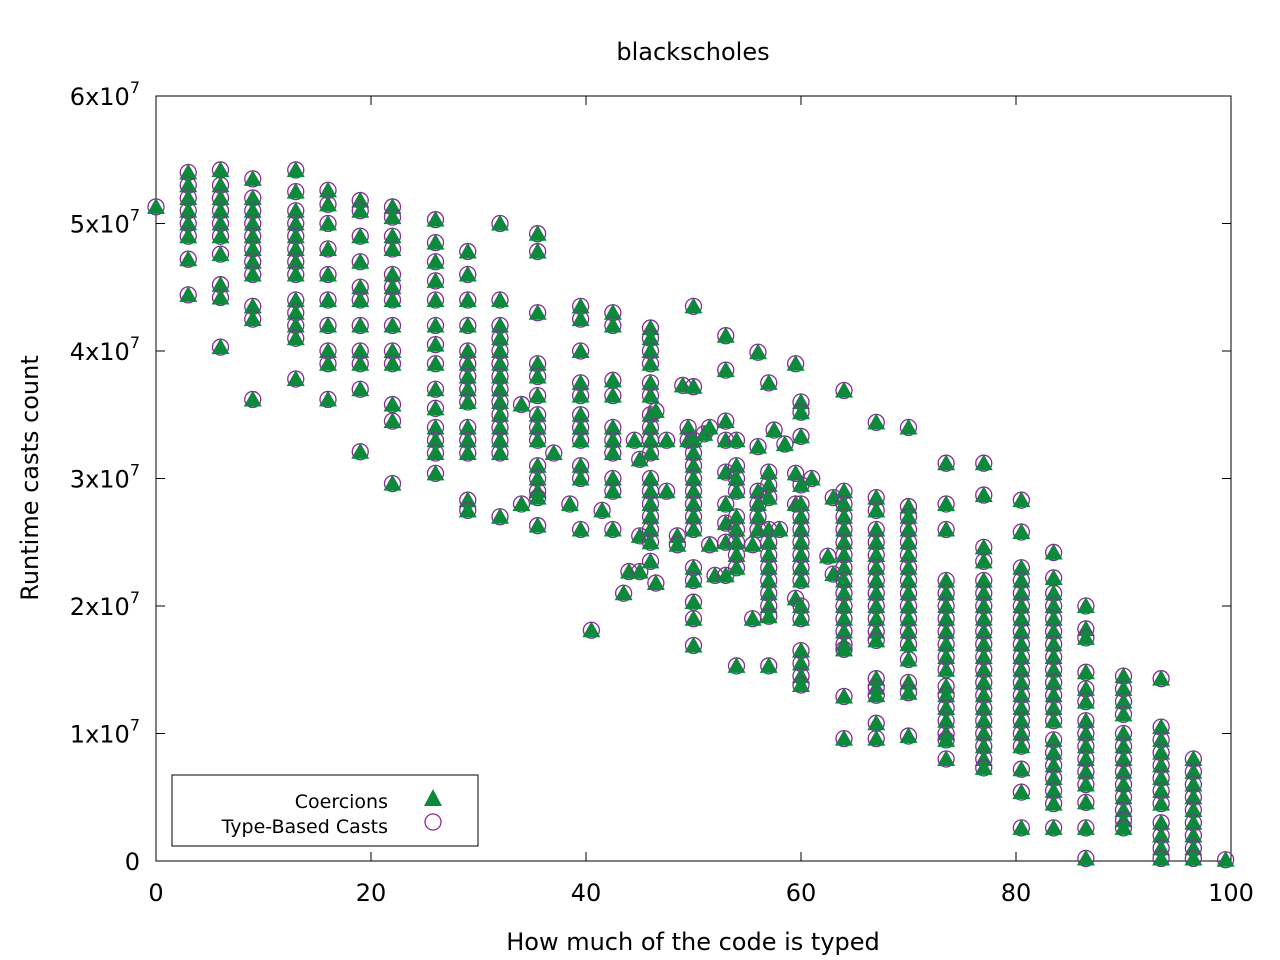 The width and height of the screenshot is (1280, 960). I want to click on y-tick-label: 5x10⁷, so click(105, 222).